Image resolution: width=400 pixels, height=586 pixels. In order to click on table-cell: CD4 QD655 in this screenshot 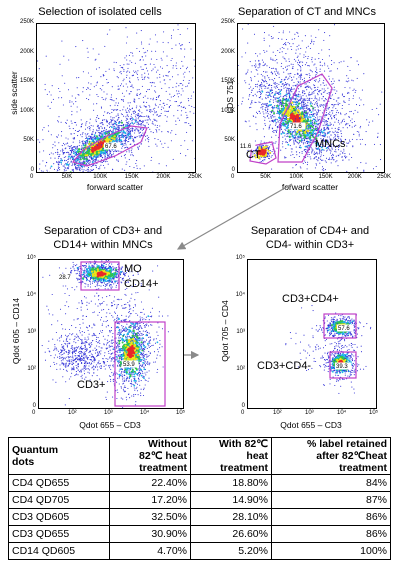, I will do `click(59, 483)`.